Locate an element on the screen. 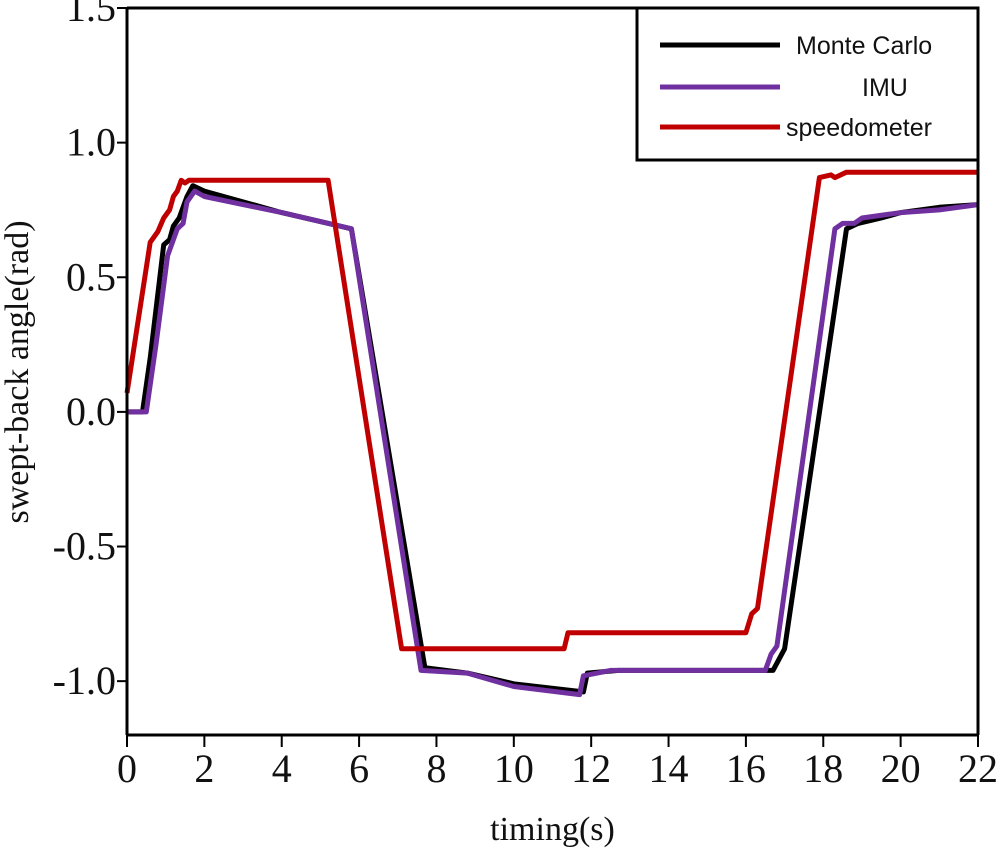 This screenshot has height=848, width=1004. x-tick-label: 18 is located at coordinates (823, 768).